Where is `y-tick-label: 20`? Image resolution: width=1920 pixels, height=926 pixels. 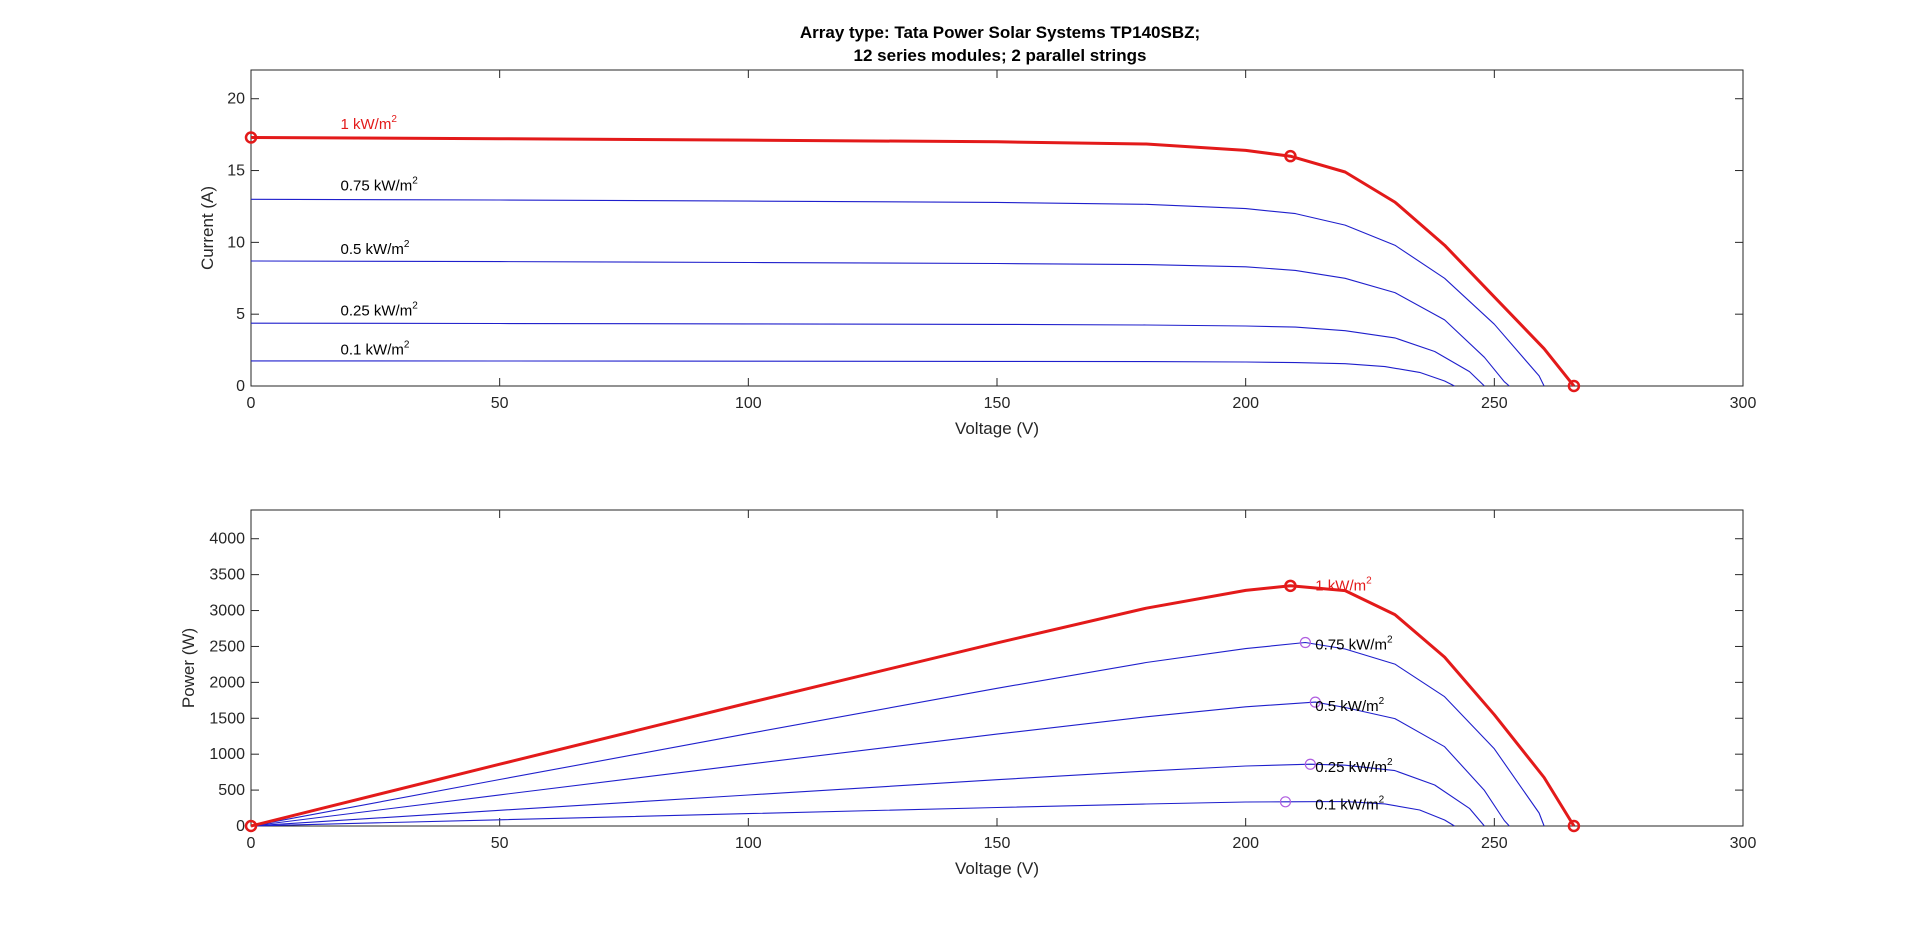
y-tick-label: 20 is located at coordinates (236, 99).